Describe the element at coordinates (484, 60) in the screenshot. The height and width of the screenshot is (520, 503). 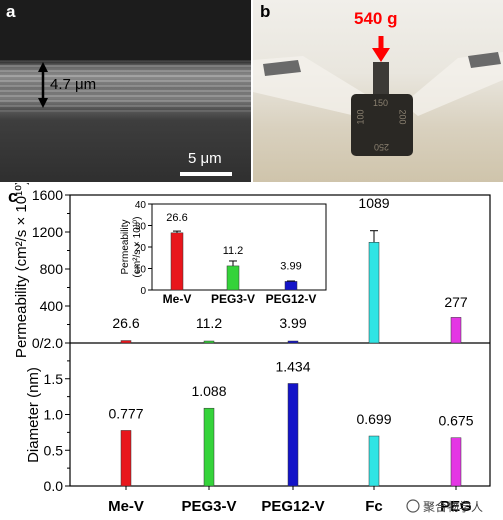
I see `clip-right` at that location.